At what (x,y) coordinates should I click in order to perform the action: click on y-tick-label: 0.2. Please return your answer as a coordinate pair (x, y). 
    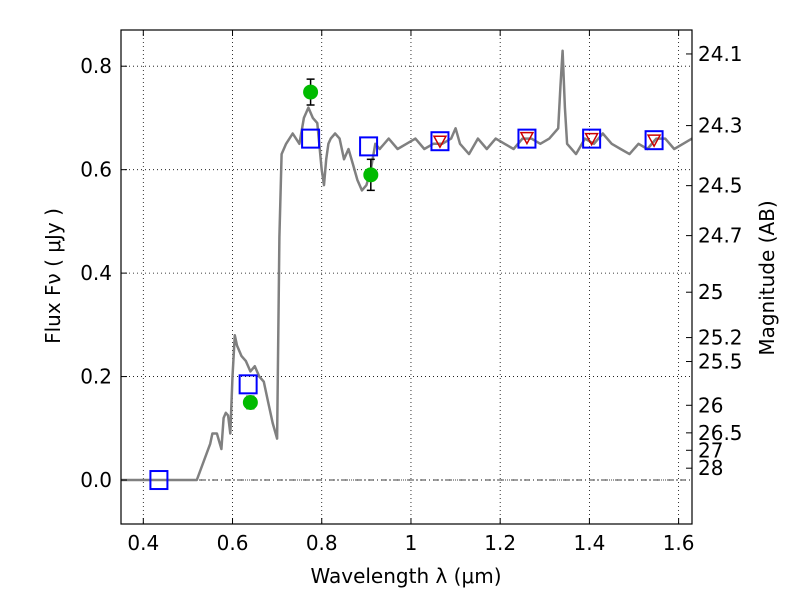
    Looking at the image, I should click on (96, 377).